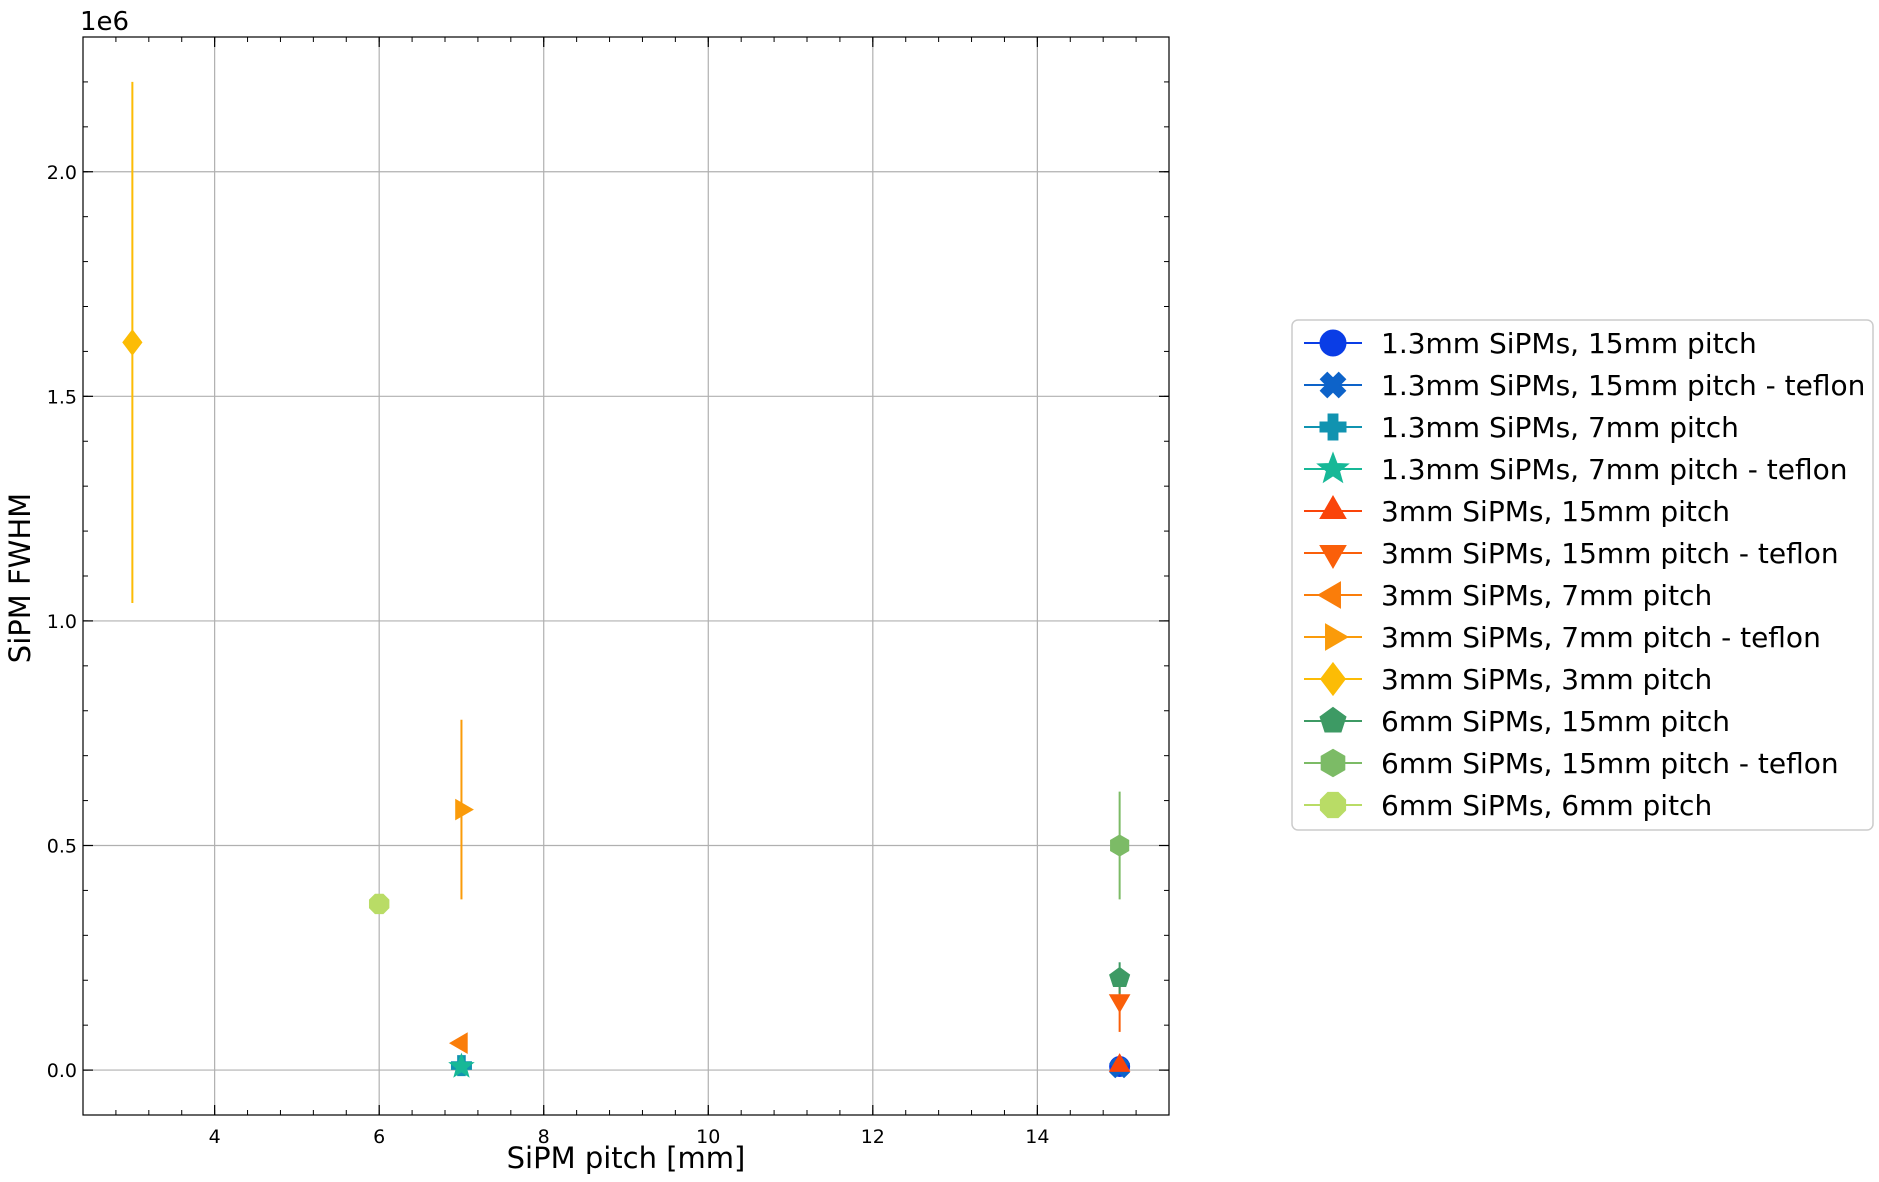 The image size is (1879, 1182). Describe the element at coordinates (544, 1137) in the screenshot. I see `x-tick-label: 8` at that location.